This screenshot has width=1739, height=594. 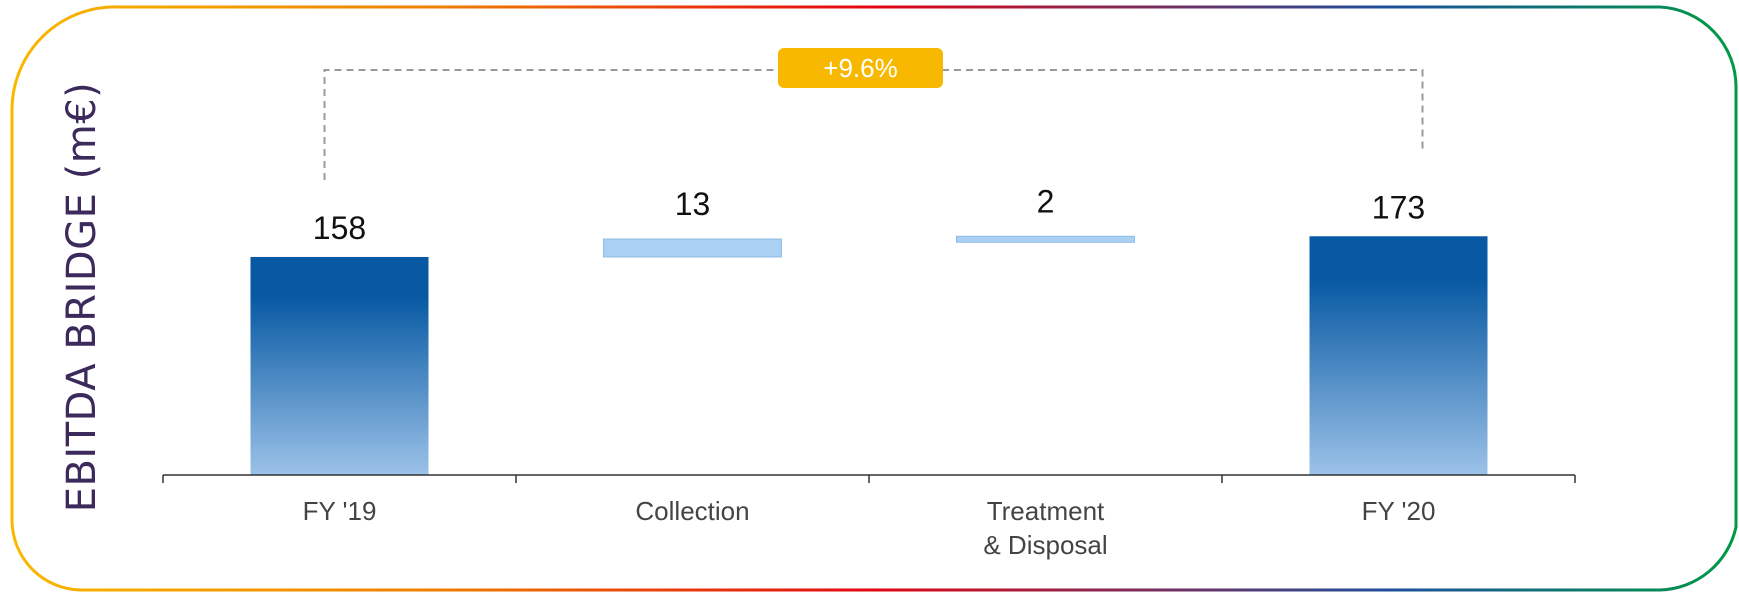 I want to click on category-label-0: FY '19, so click(x=340, y=511).